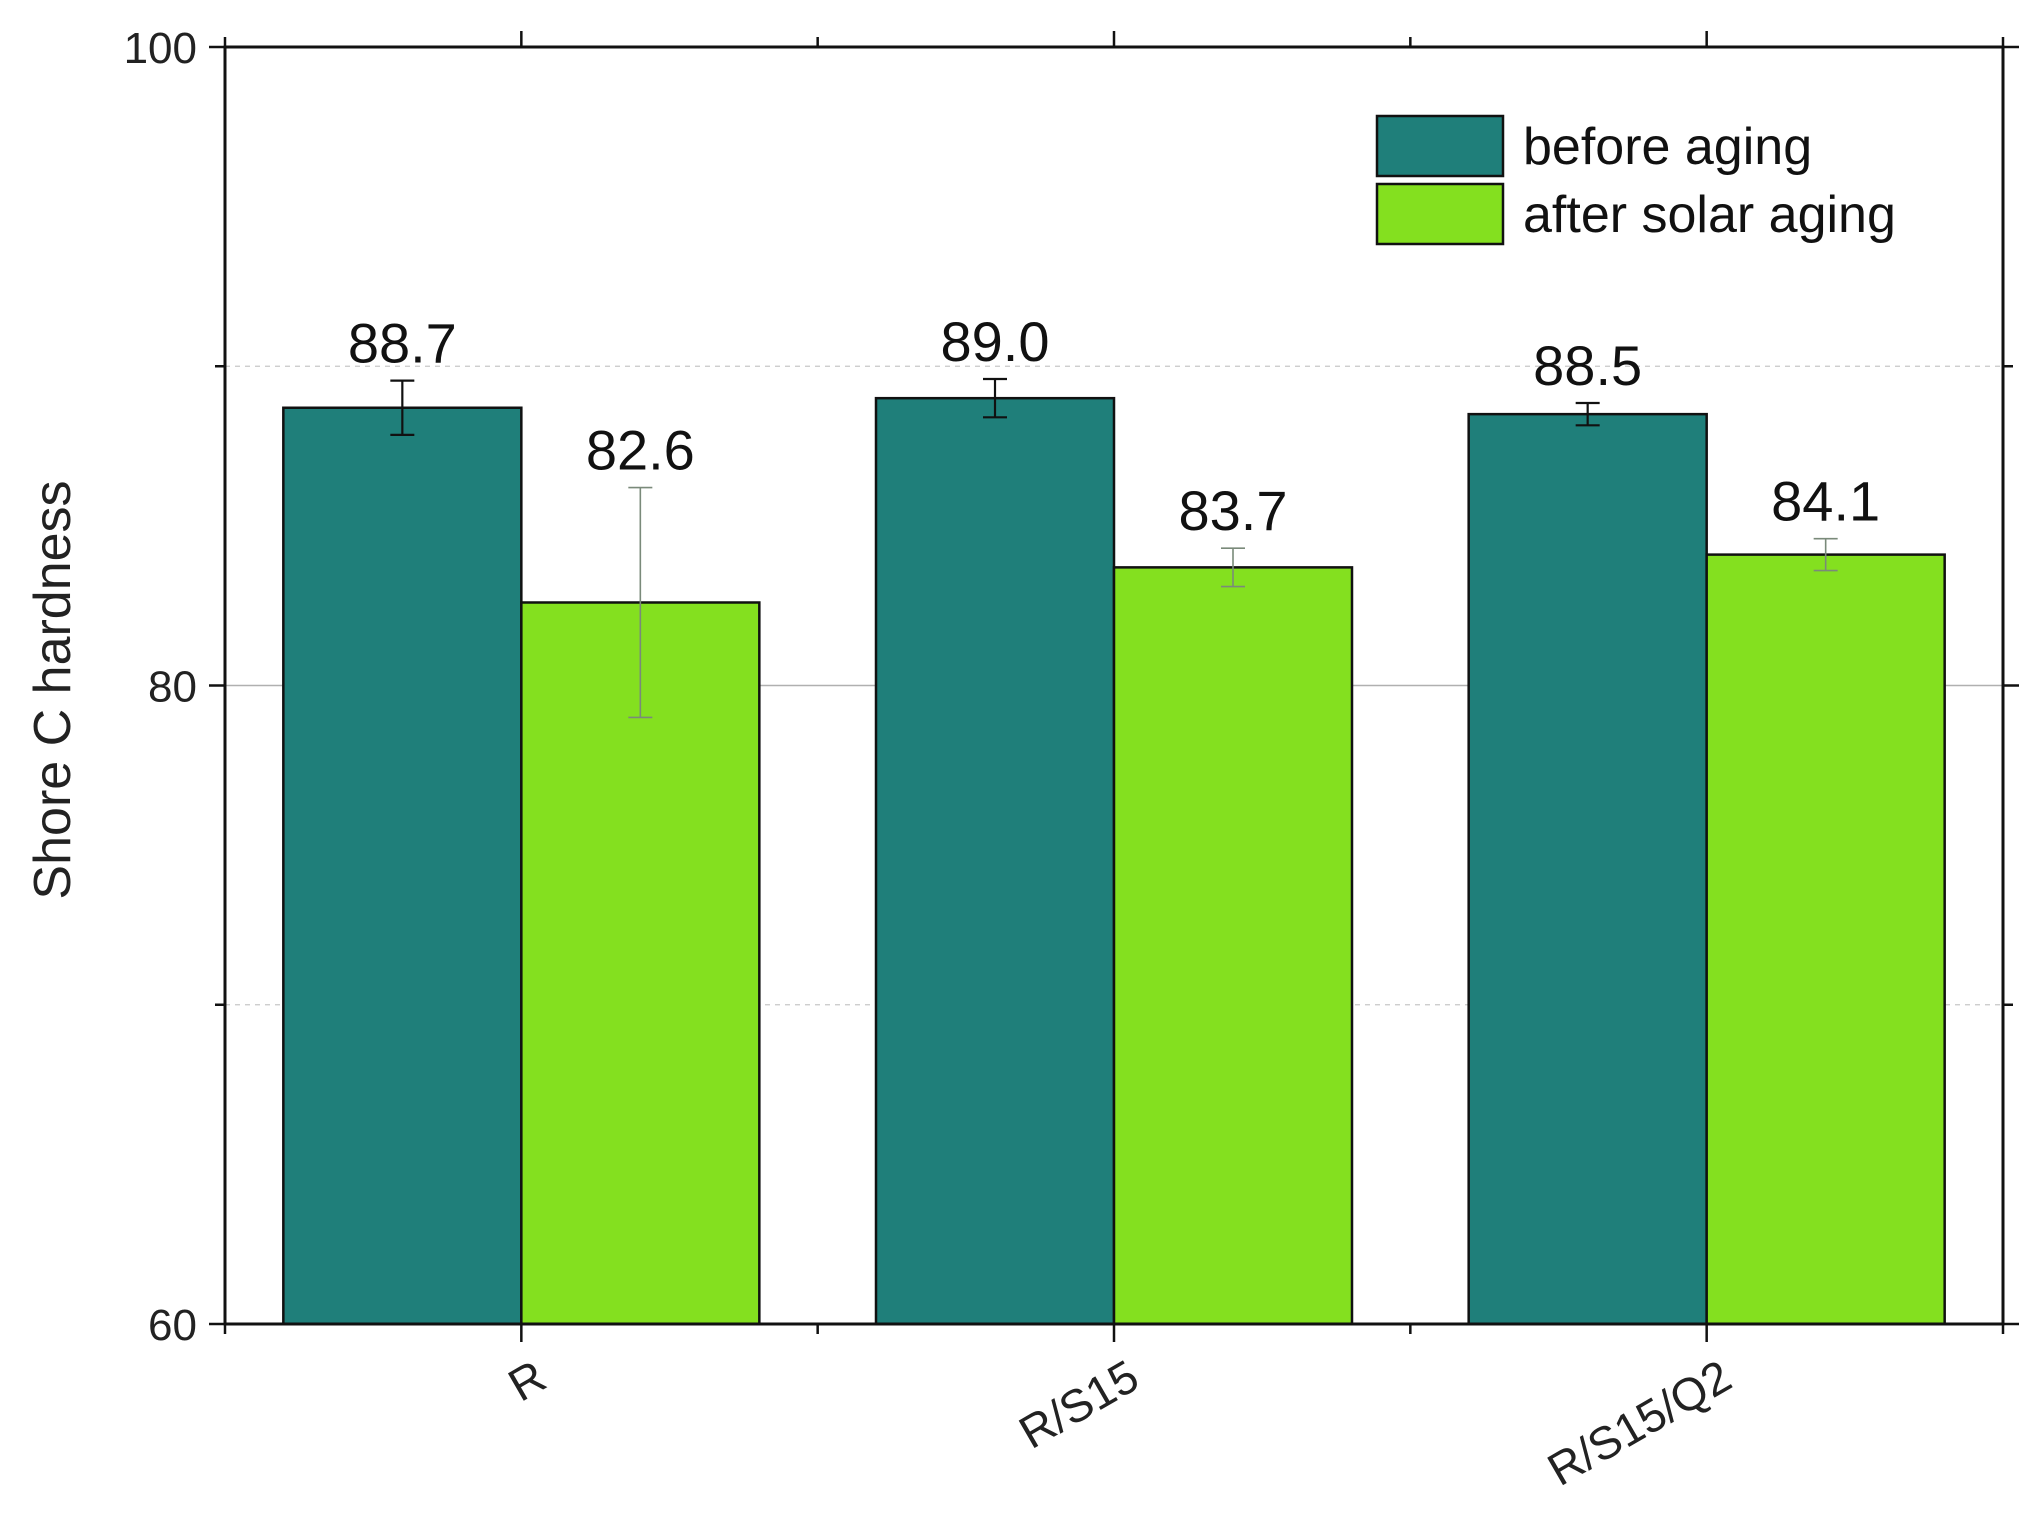 Image resolution: width=2028 pixels, height=1538 pixels. I want to click on bar-after-solar-aging-R, so click(640, 963).